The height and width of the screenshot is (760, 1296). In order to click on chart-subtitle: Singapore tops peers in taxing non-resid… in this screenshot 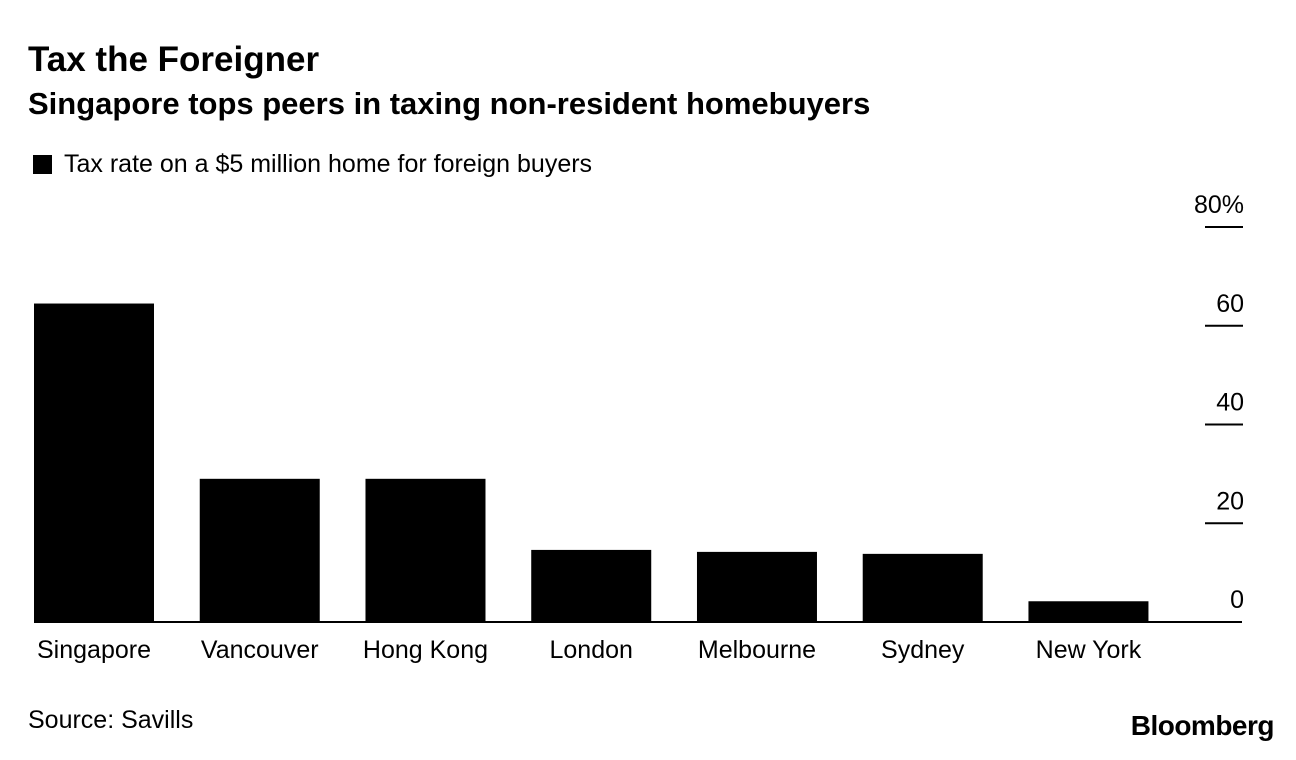, I will do `click(449, 103)`.